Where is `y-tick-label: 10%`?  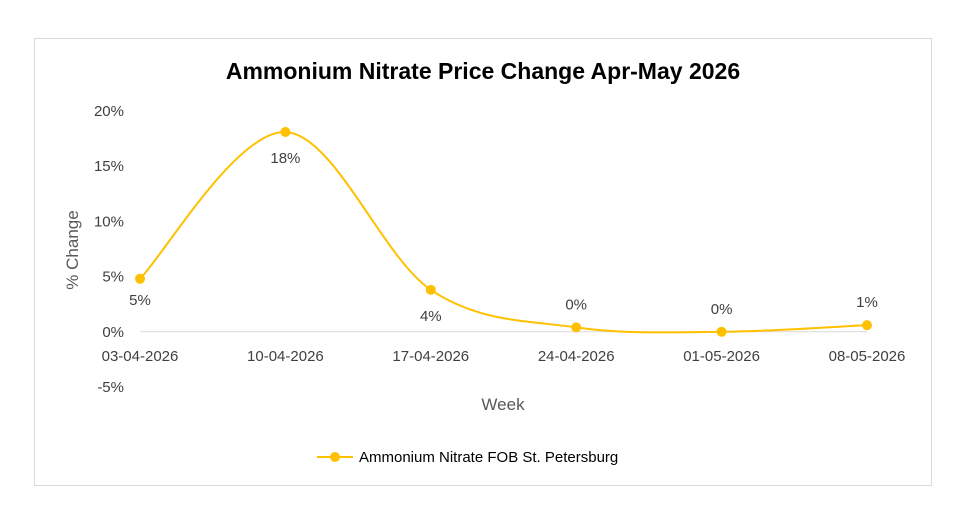
y-tick-label: 10% is located at coordinates (109, 221).